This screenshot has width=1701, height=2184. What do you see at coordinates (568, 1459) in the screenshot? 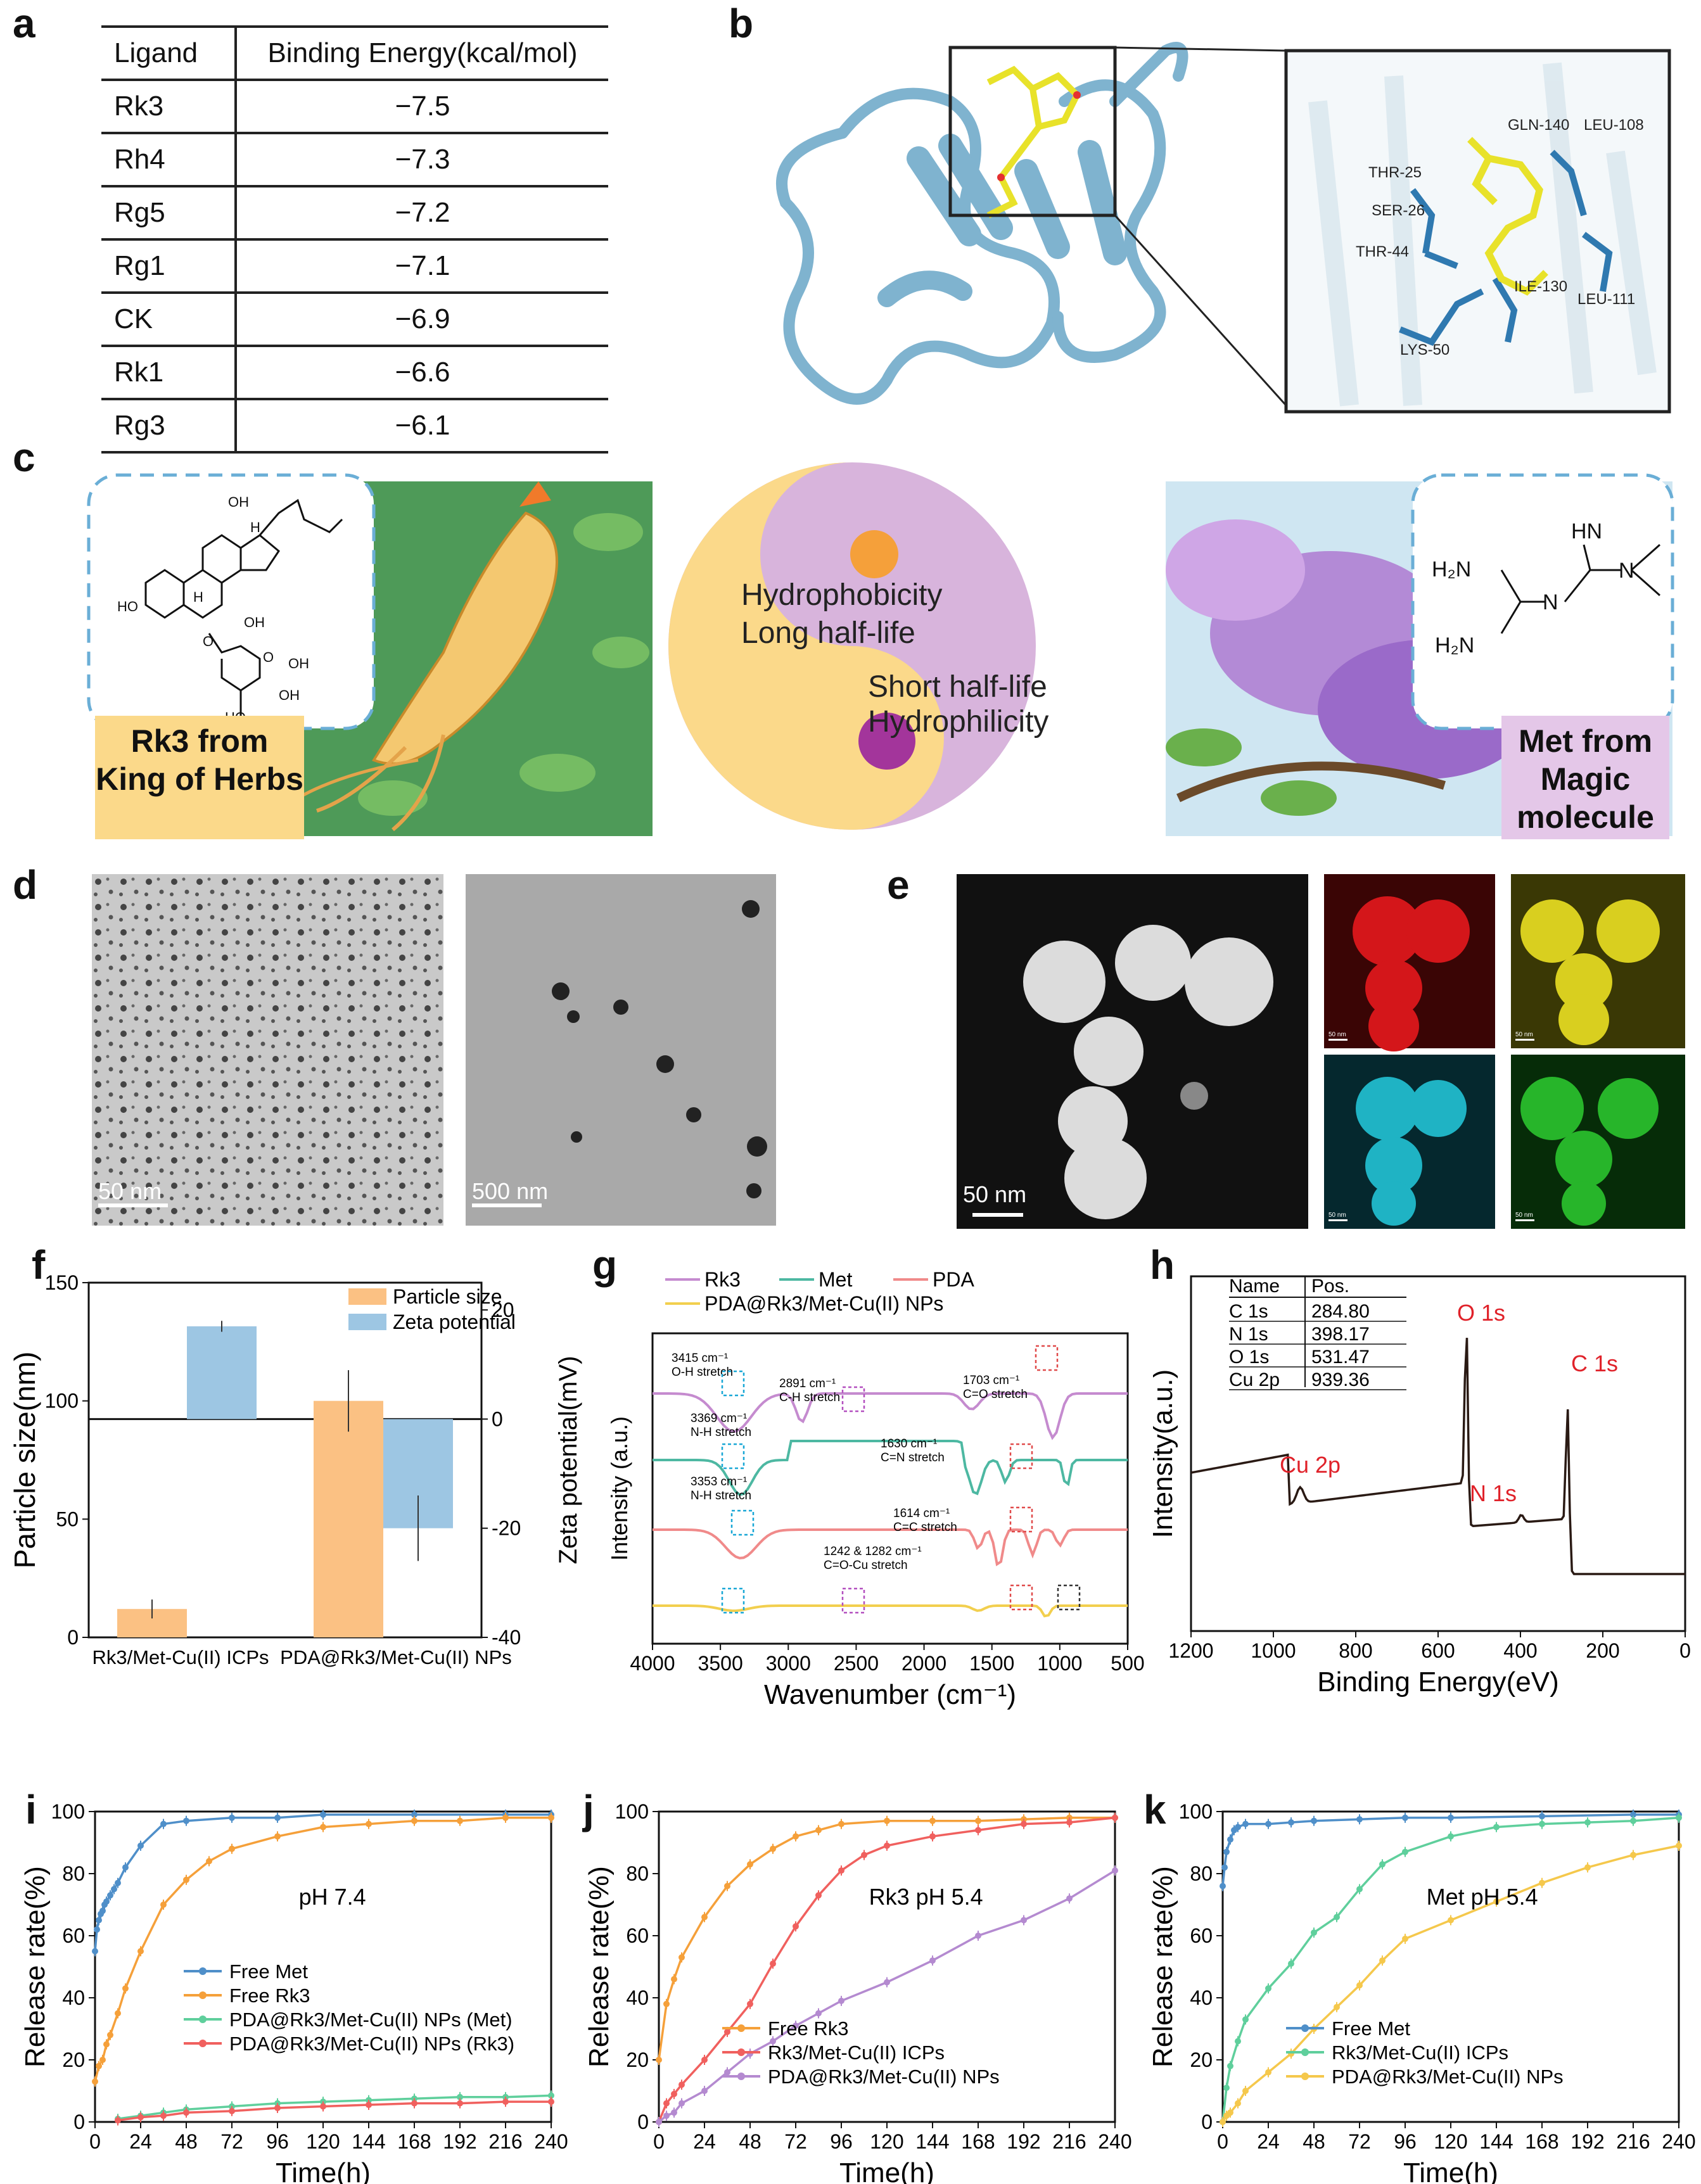
I see `y2-axis-label: Zeta potential(mV)` at bounding box center [568, 1459].